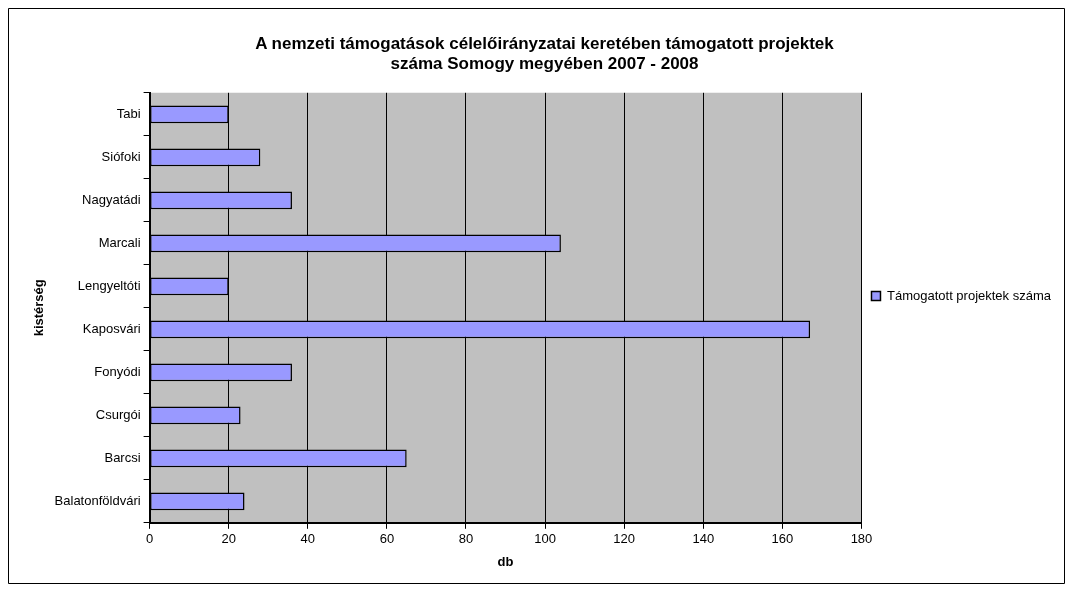  I want to click on y-axis-title: kistérség, so click(39, 308).